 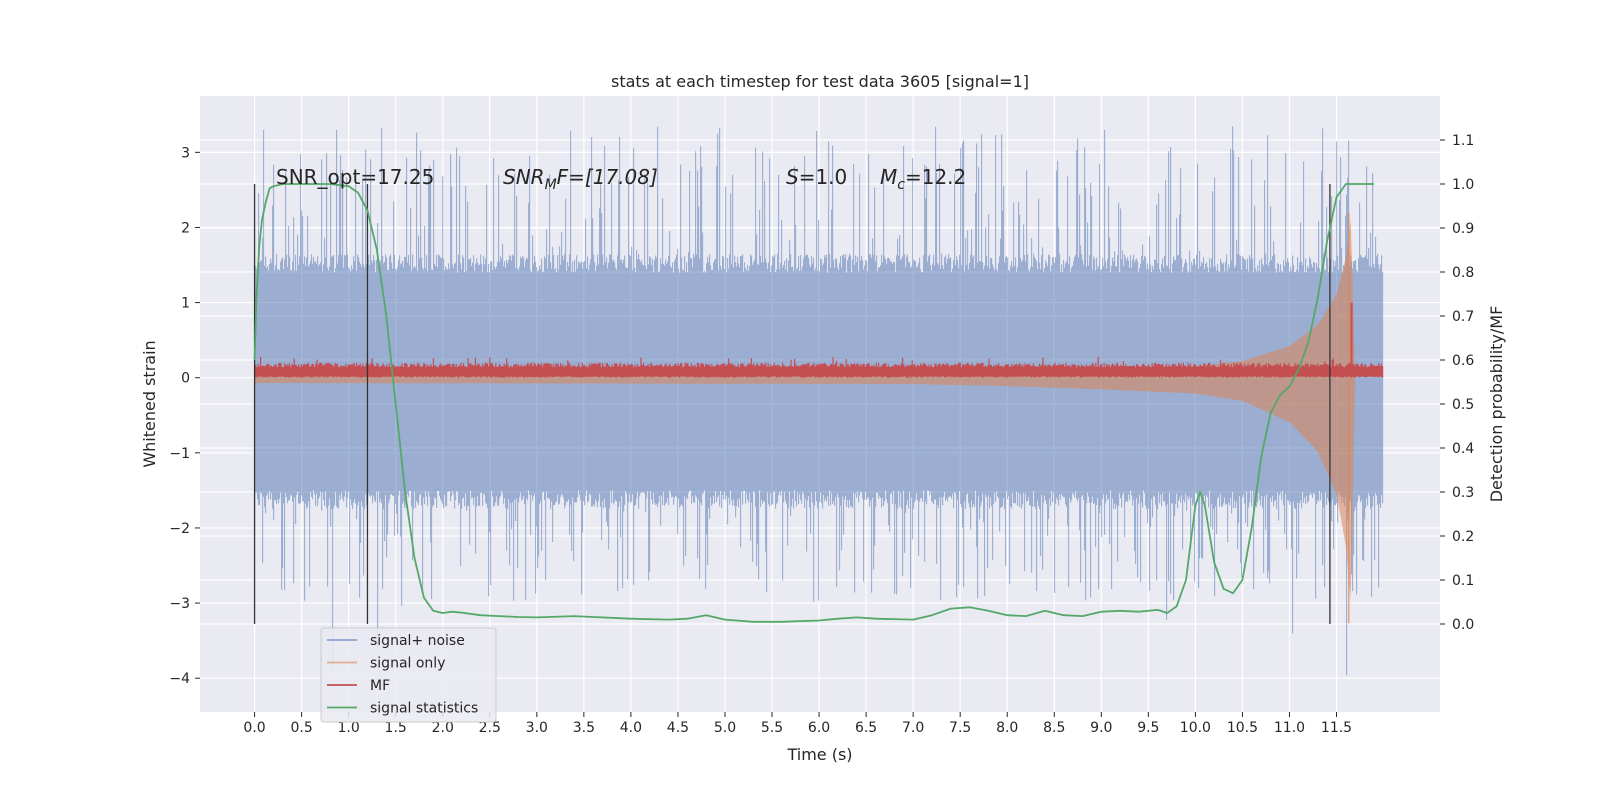 I want to click on legend-label: signal+ noise, so click(x=417, y=641).